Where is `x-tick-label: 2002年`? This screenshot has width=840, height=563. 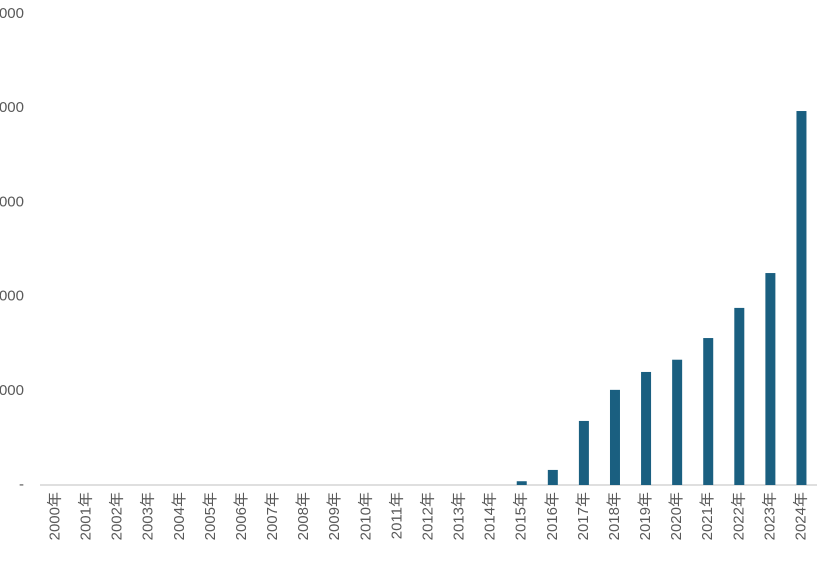
x-tick-label: 2002年 is located at coordinates (117, 516).